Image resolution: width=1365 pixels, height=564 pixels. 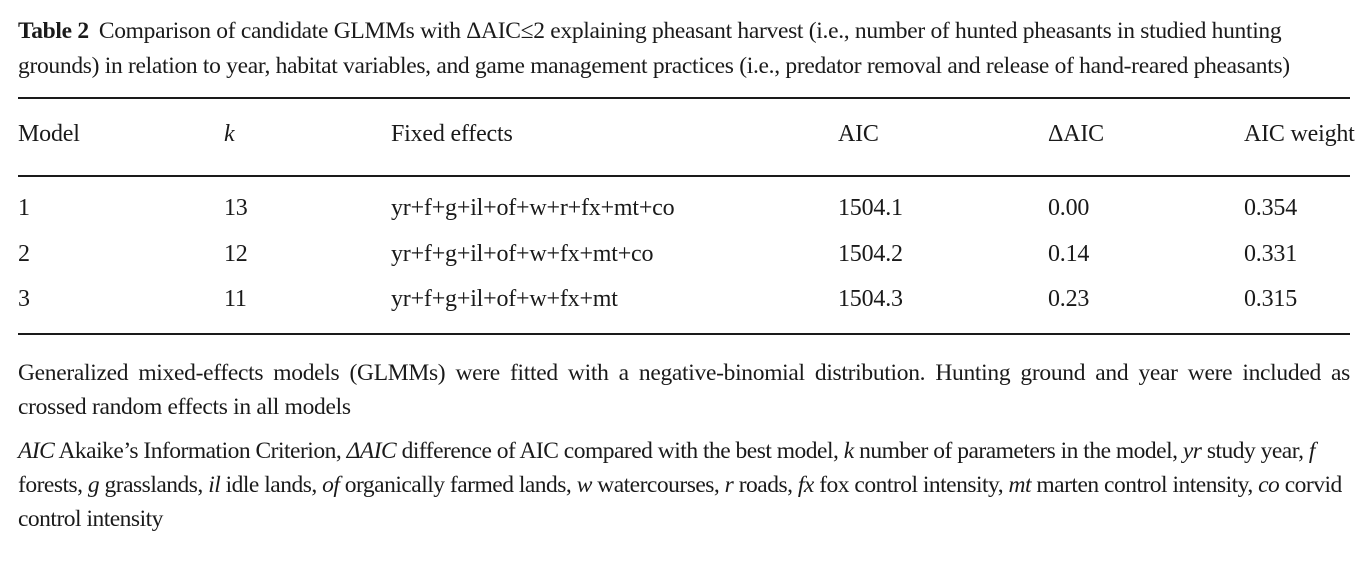 I want to click on row-2-delta-aic: 0.14, so click(x=1069, y=254).